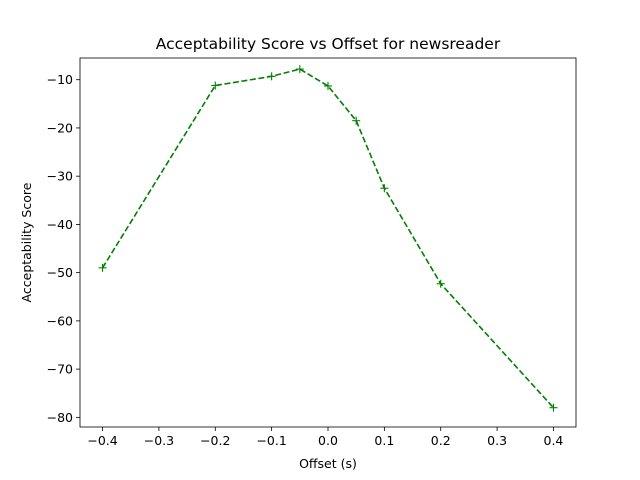  Describe the element at coordinates (554, 440) in the screenshot. I see `x-tick-label: 0.4` at that location.